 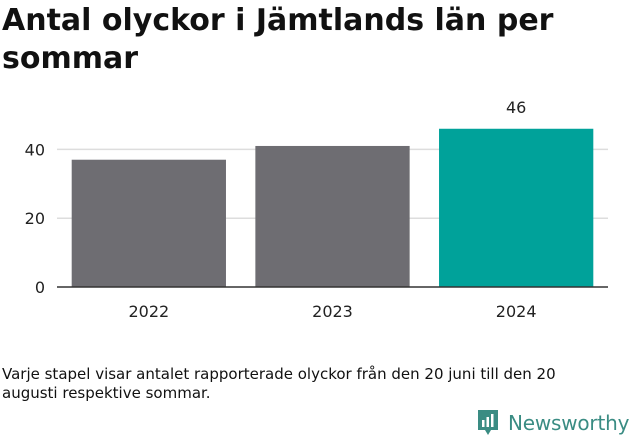 What do you see at coordinates (516, 207) in the screenshot?
I see `bar-2024` at bounding box center [516, 207].